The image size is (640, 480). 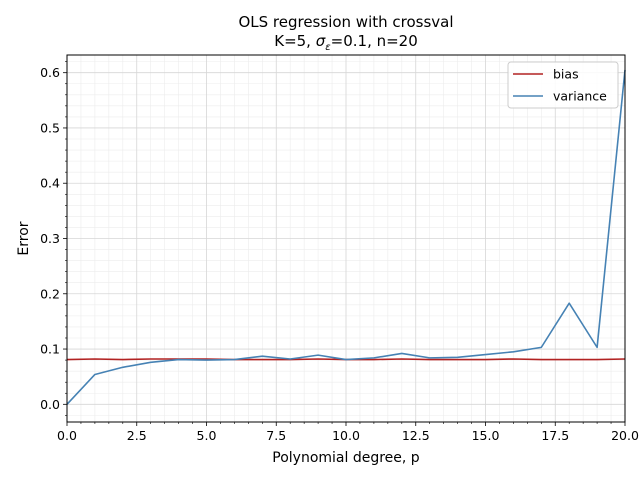 I want to click on y-tick-label: 0.3, so click(x=50, y=238).